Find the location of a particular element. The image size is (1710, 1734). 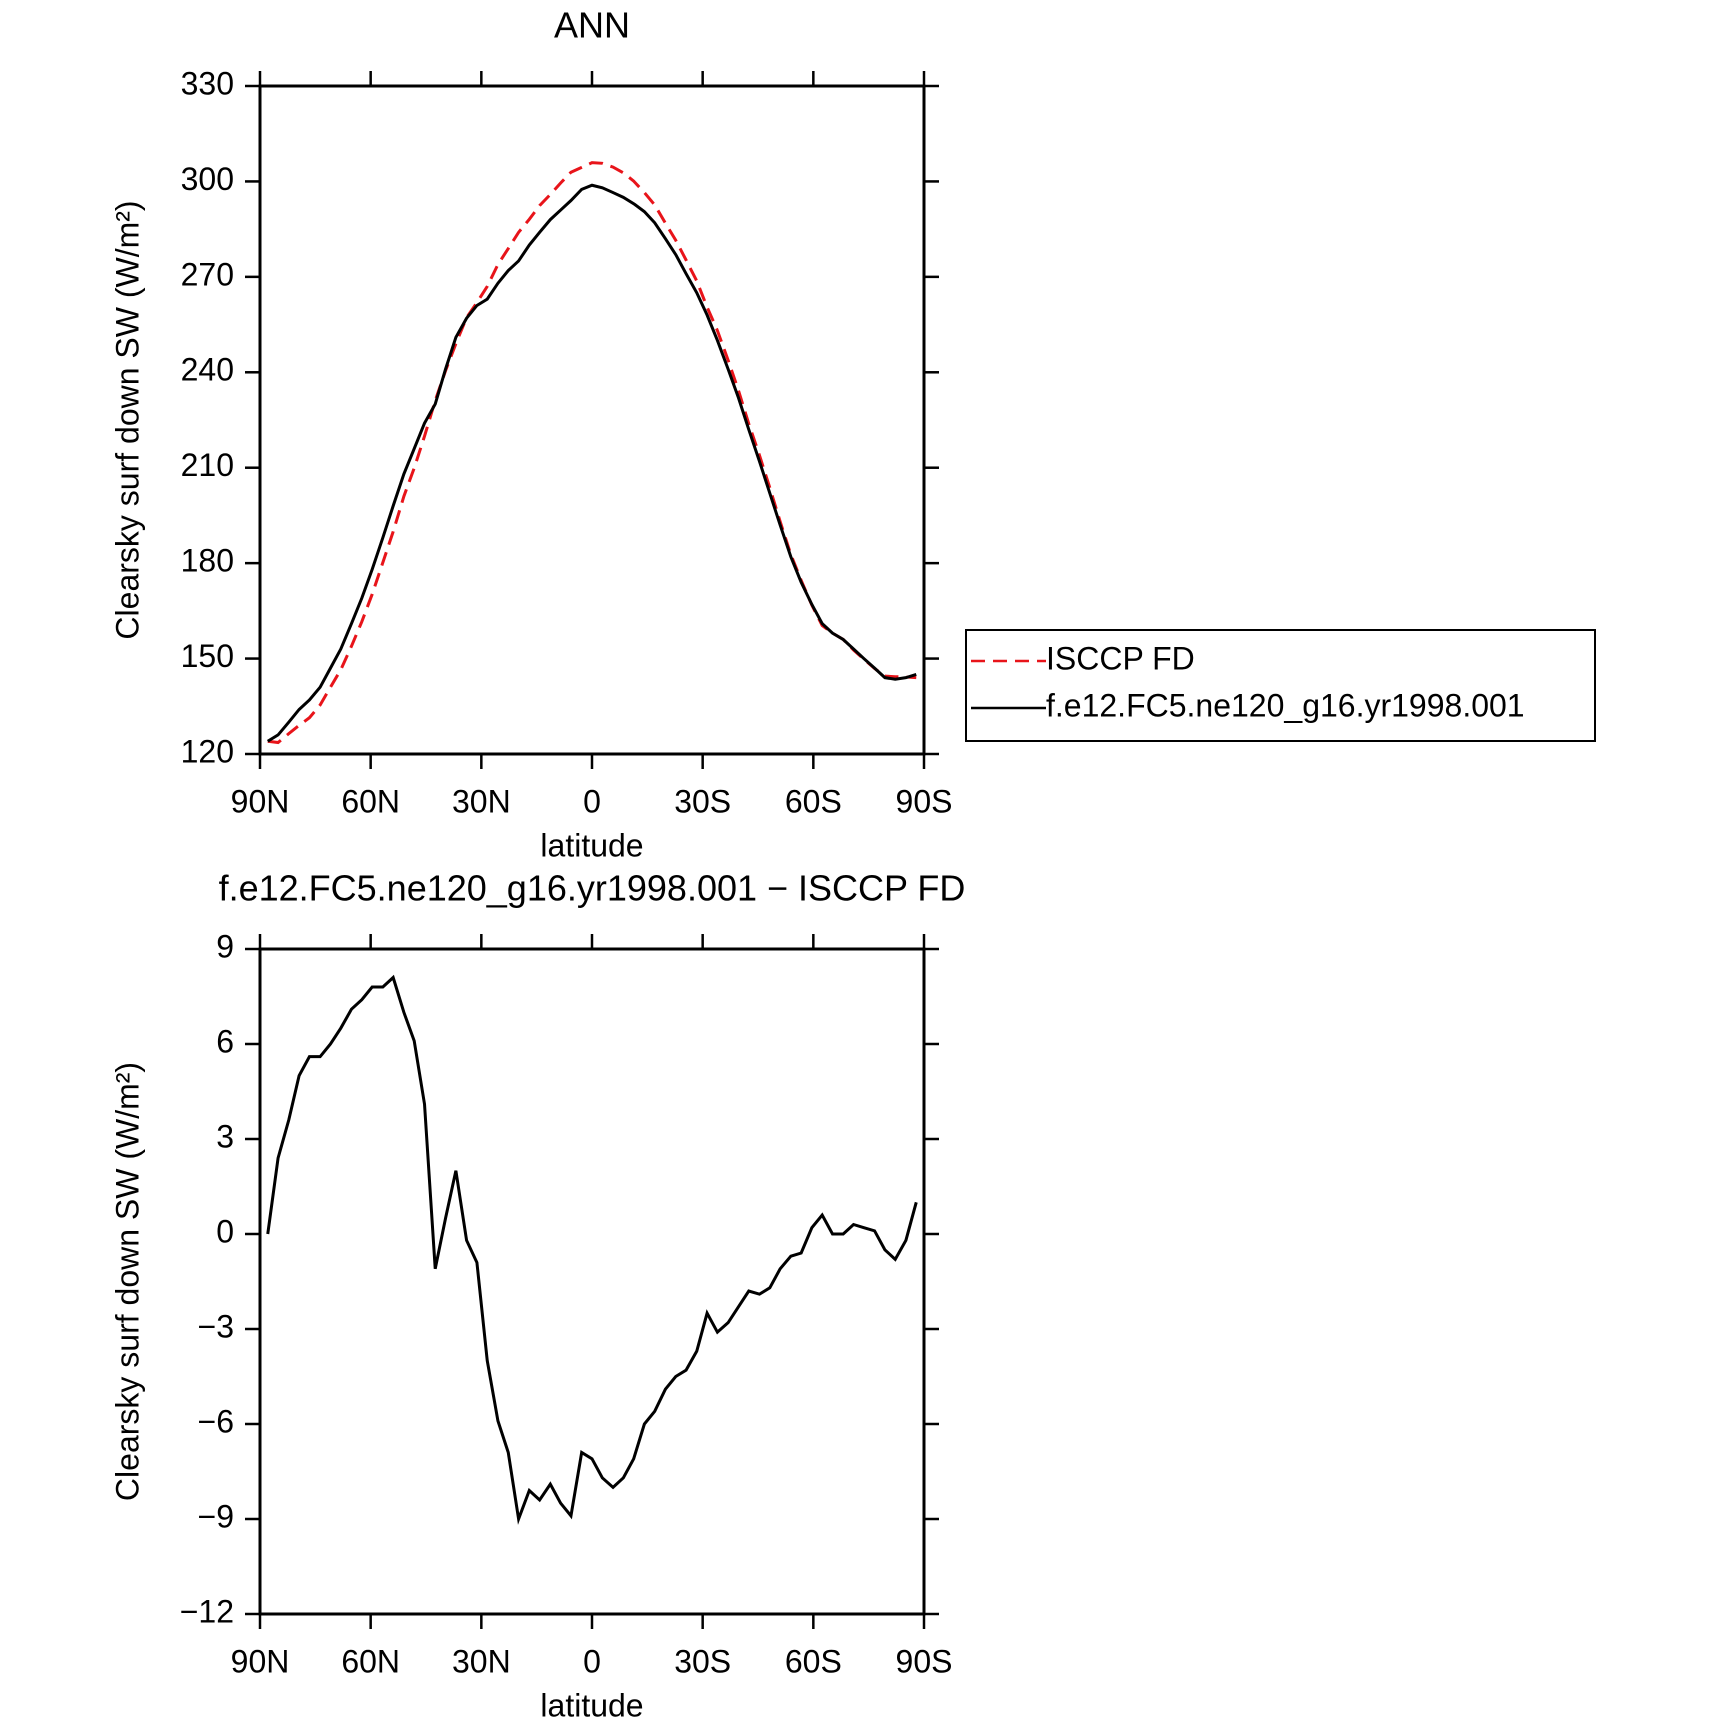

y-tick-label: 240 is located at coordinates (207, 370).